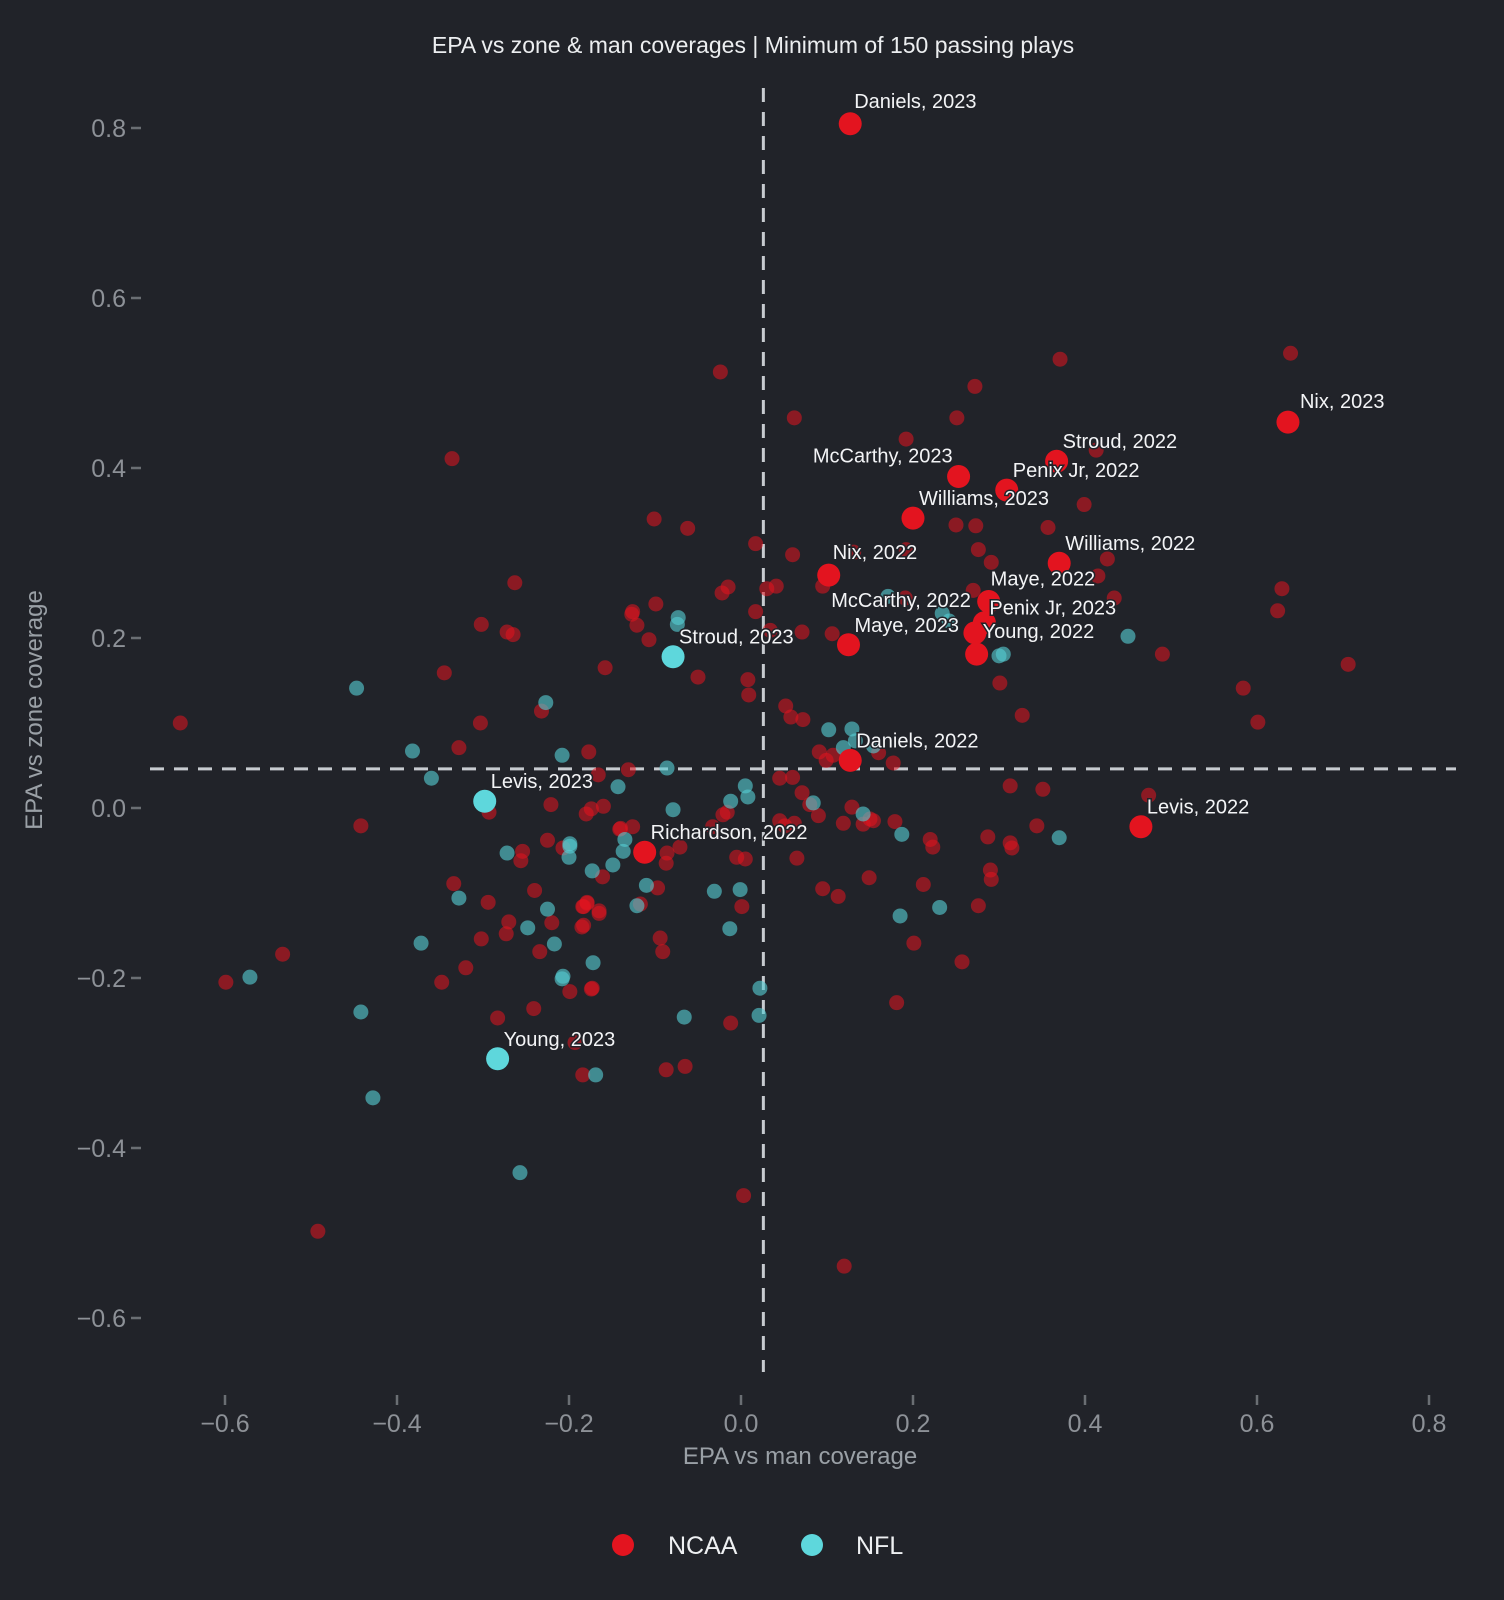 The height and width of the screenshot is (1600, 1504). What do you see at coordinates (703, 1546) in the screenshot?
I see `legend-ncaa-label: NCAA` at bounding box center [703, 1546].